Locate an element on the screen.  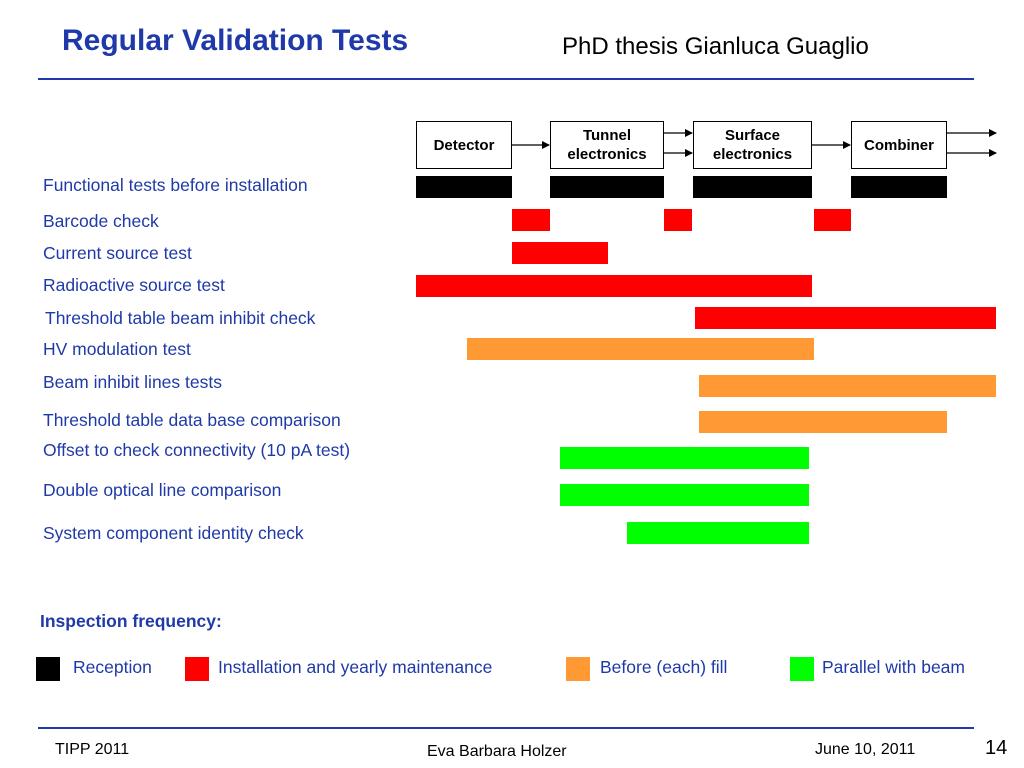
footer-date: June 10, 2011 is located at coordinates (865, 749).